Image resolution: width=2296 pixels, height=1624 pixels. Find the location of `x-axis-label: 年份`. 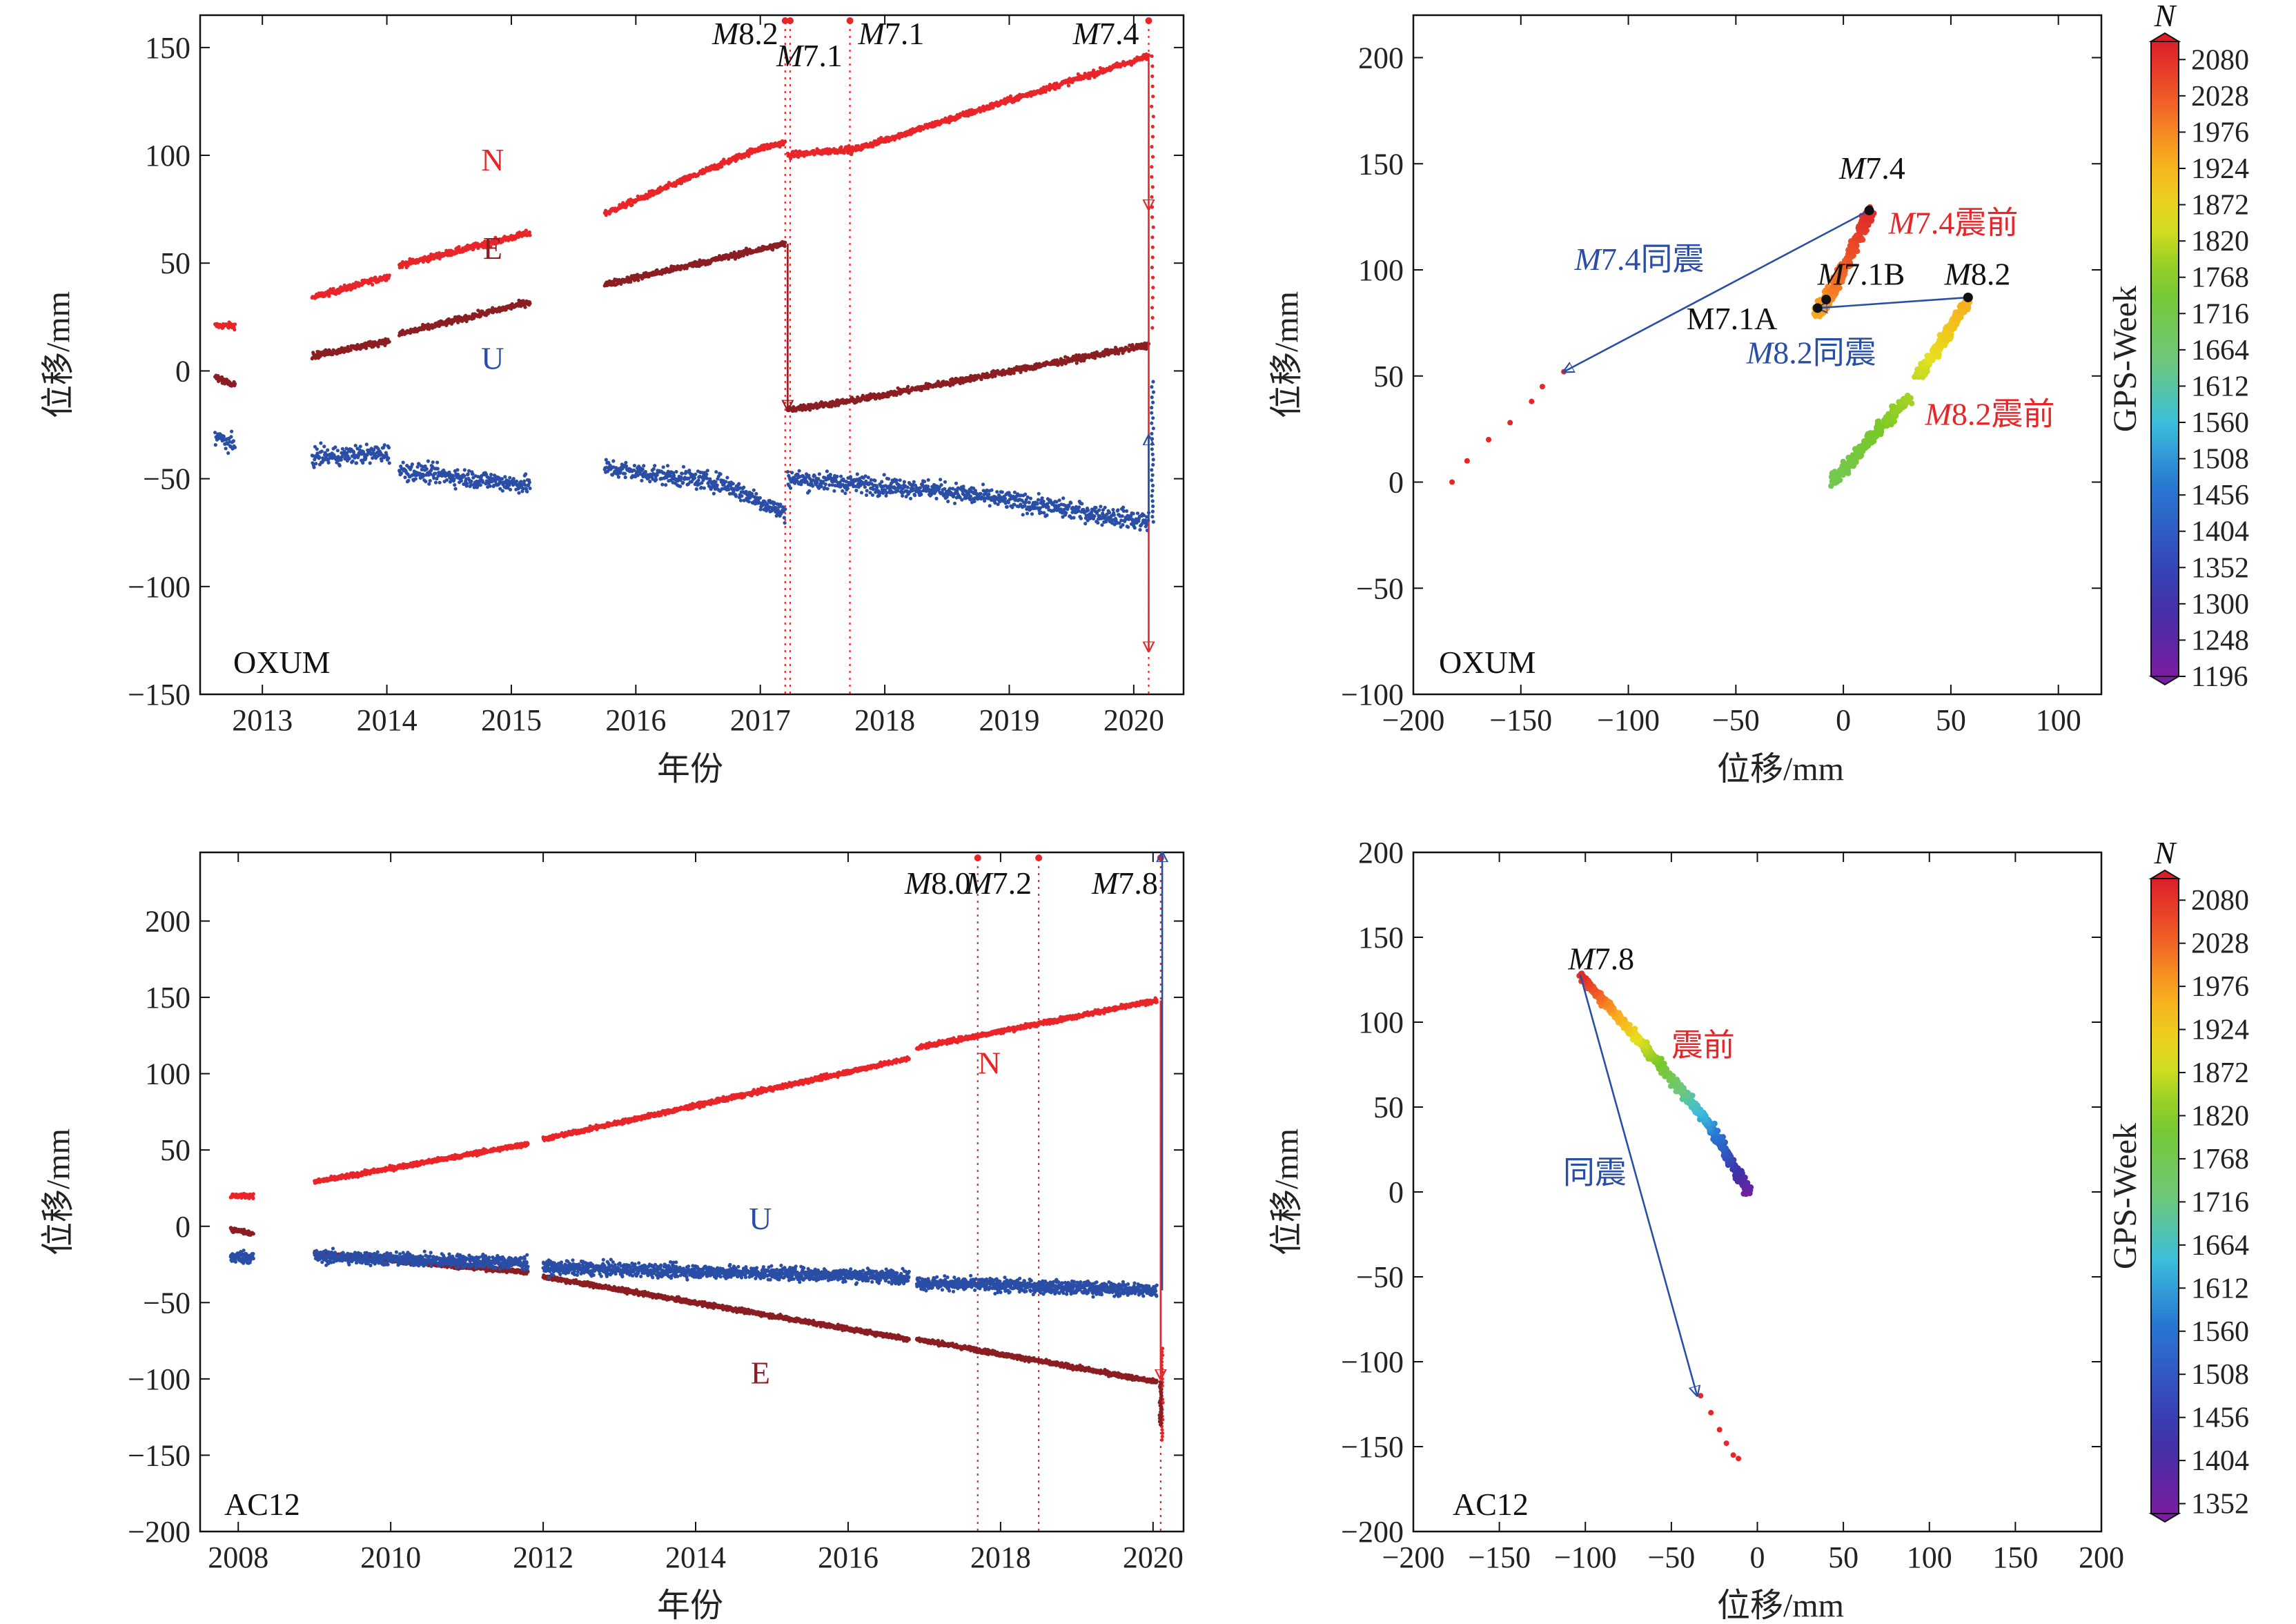

x-axis-label: 年份 is located at coordinates (690, 769).